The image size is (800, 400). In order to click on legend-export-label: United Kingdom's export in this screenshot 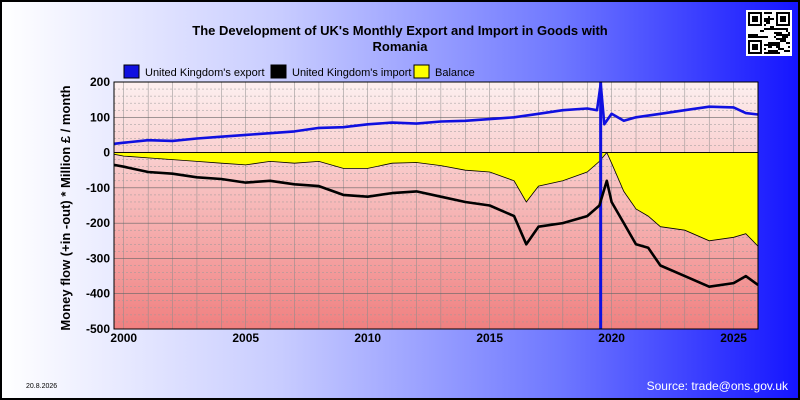, I will do `click(205, 73)`.